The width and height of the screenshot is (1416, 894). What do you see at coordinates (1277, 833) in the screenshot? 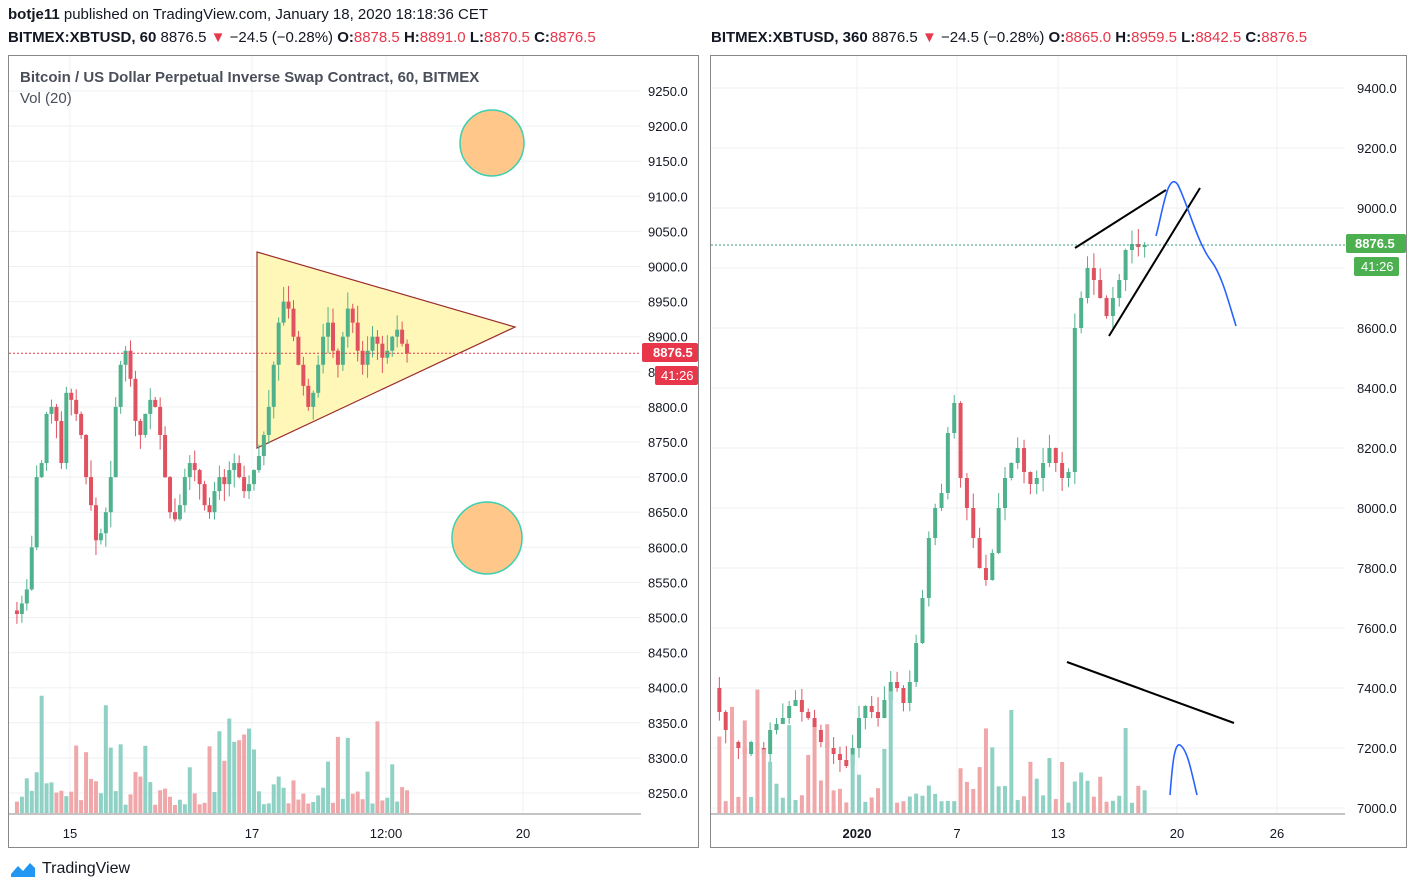
I see `right-x-tick-label: 26` at bounding box center [1277, 833].